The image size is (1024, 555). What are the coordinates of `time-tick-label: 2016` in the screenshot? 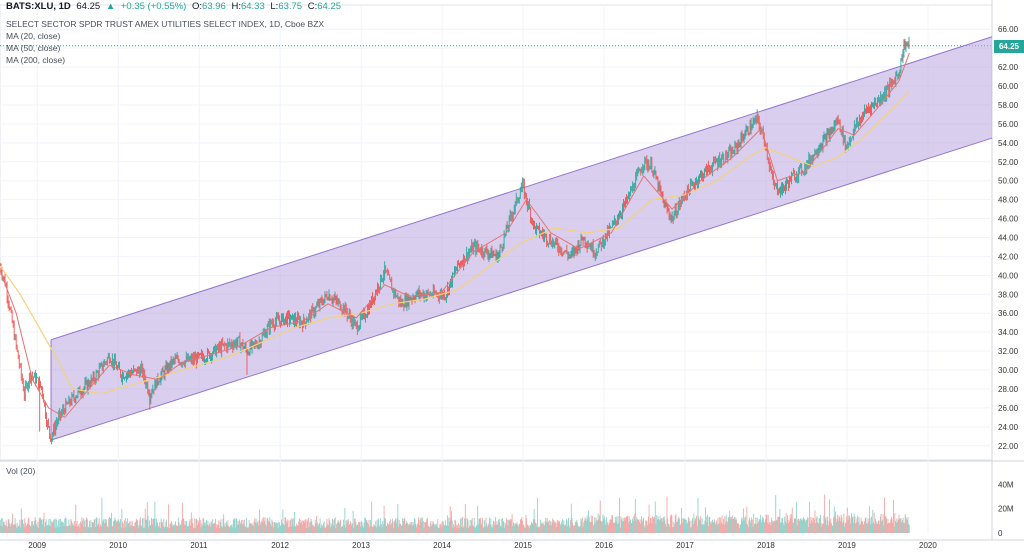 It's located at (604, 545).